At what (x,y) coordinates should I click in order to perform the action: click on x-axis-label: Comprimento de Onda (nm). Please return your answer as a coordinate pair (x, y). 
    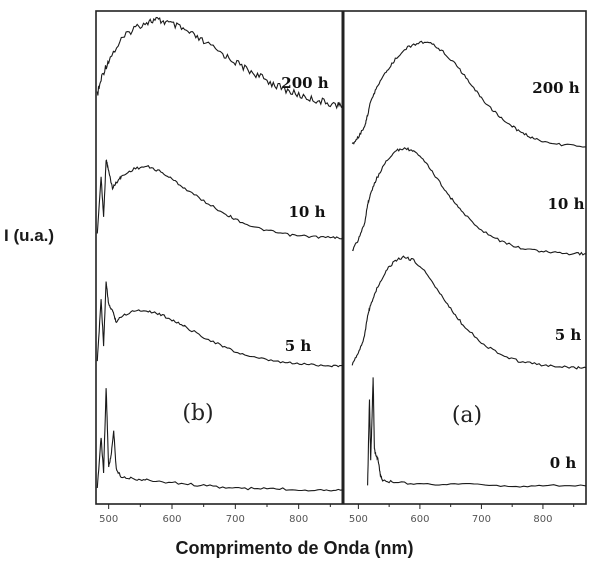
    Looking at the image, I should click on (294, 548).